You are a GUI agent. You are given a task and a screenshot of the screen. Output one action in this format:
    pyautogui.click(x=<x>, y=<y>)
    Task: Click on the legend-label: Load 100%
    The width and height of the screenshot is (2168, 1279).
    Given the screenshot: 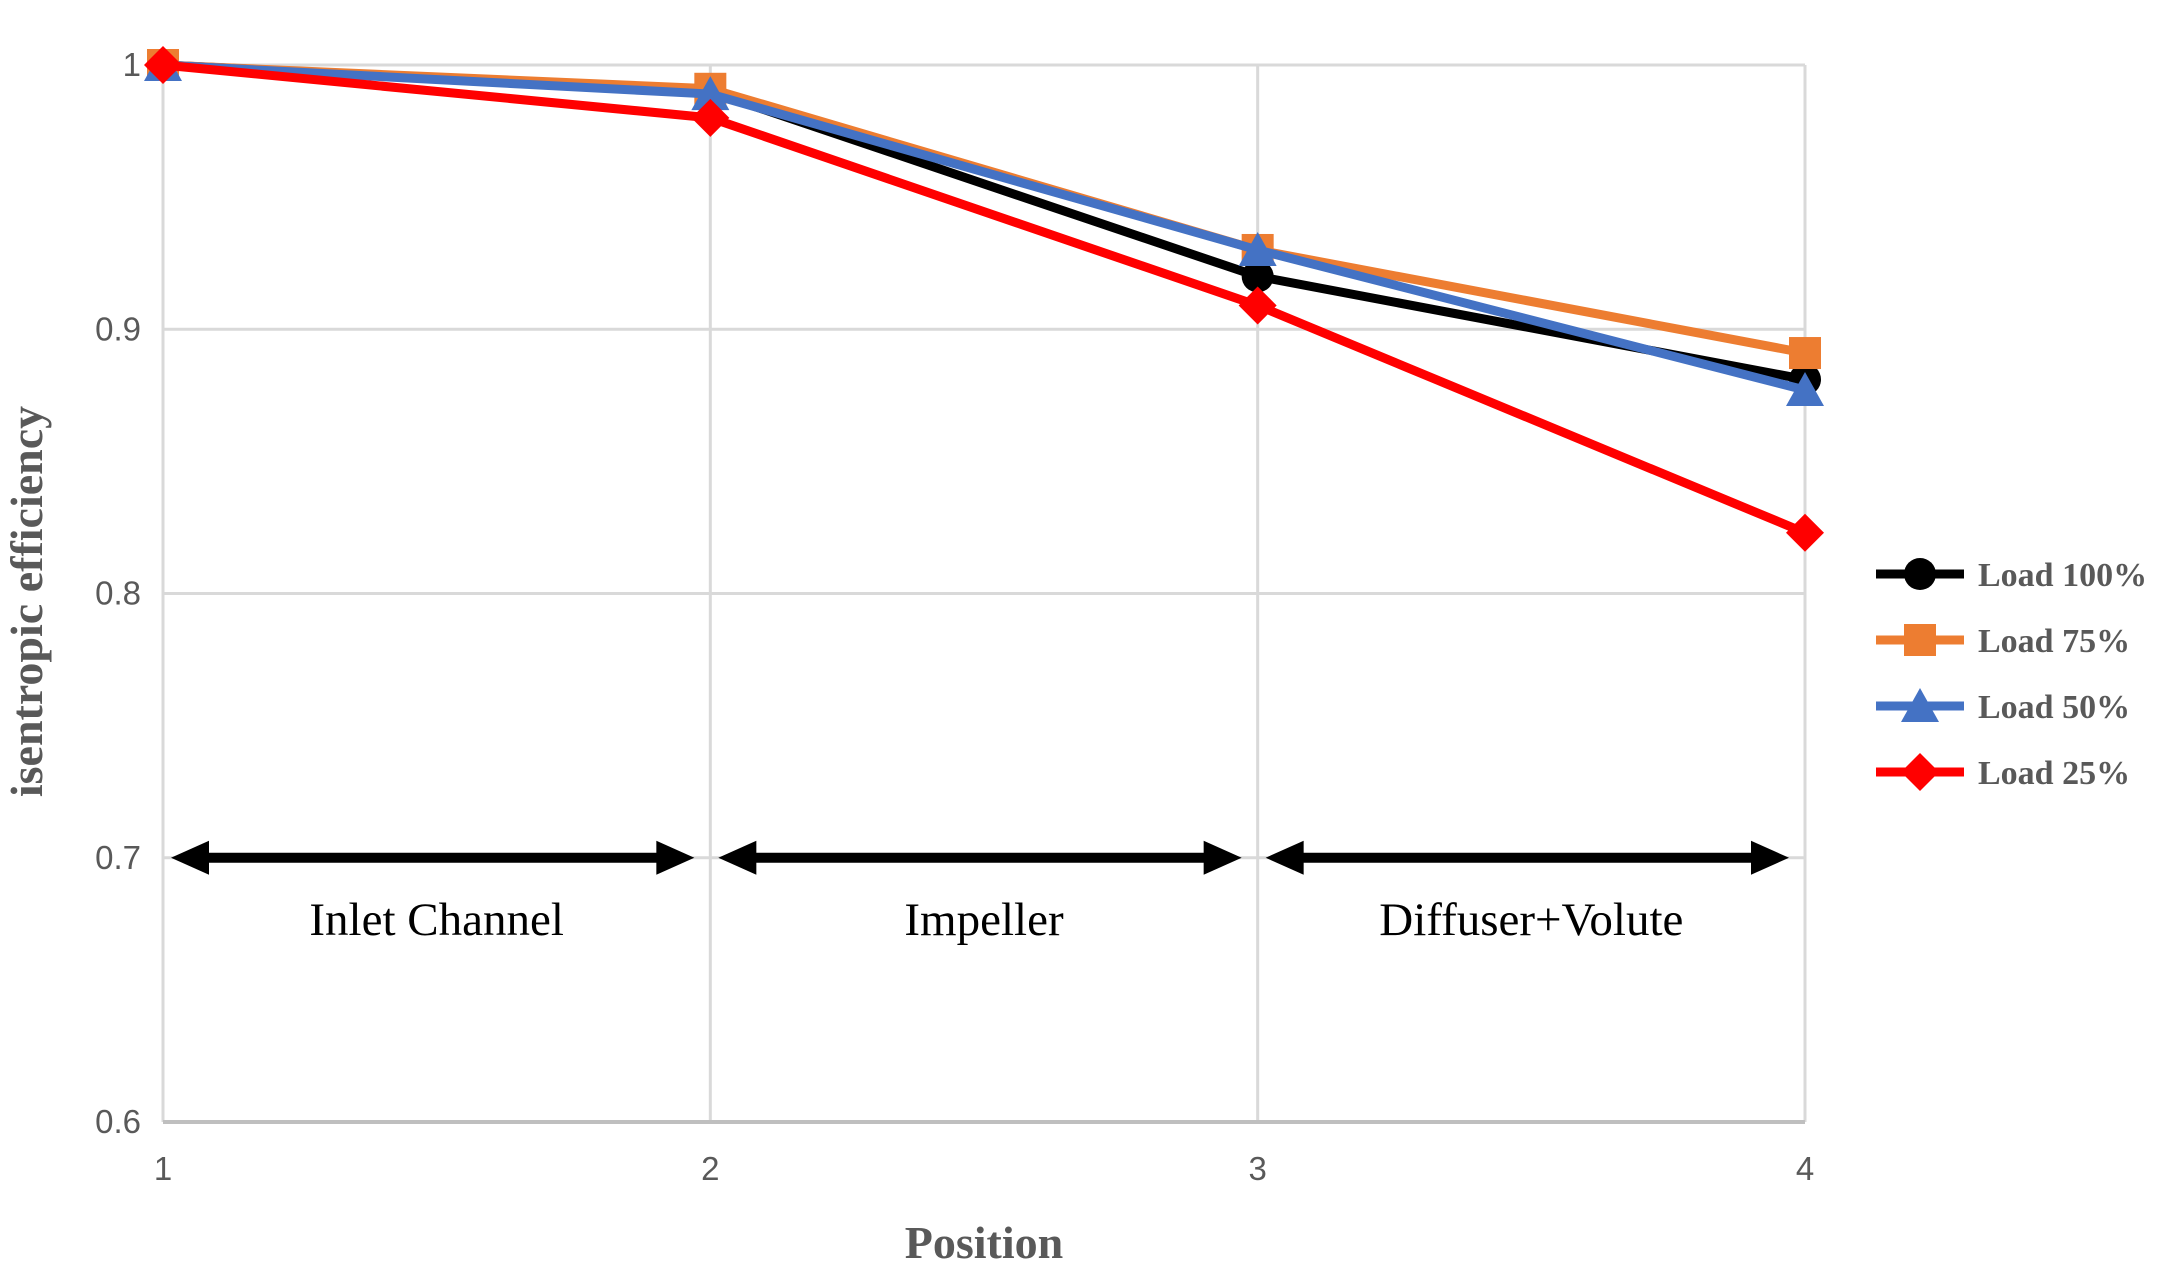 What is the action you would take?
    pyautogui.click(x=2062, y=575)
    